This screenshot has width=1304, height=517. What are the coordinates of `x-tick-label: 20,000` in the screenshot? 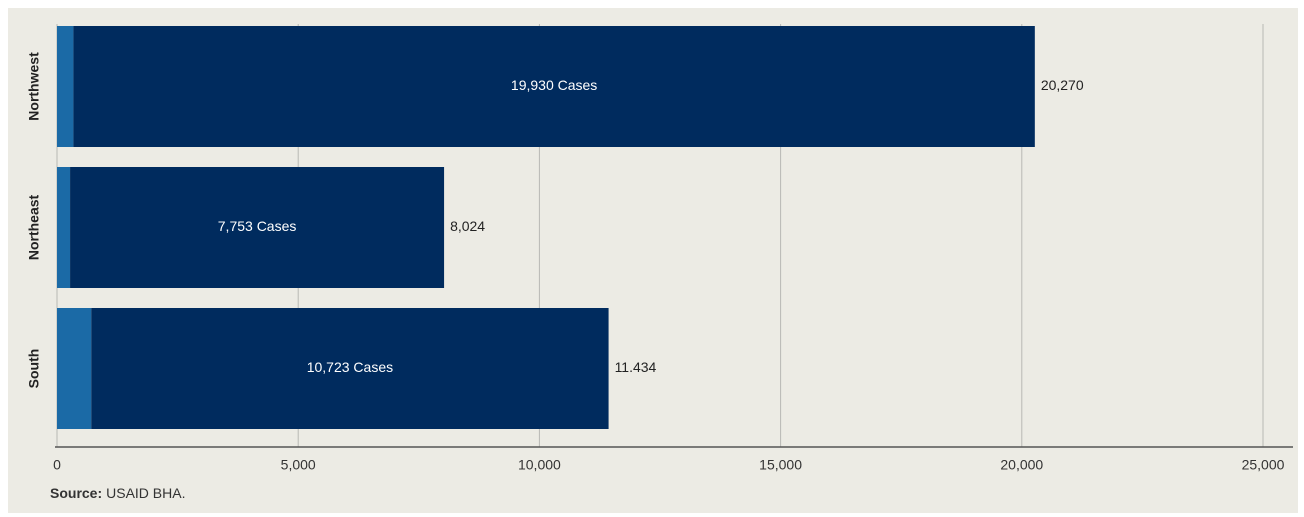 It's located at (1021, 465).